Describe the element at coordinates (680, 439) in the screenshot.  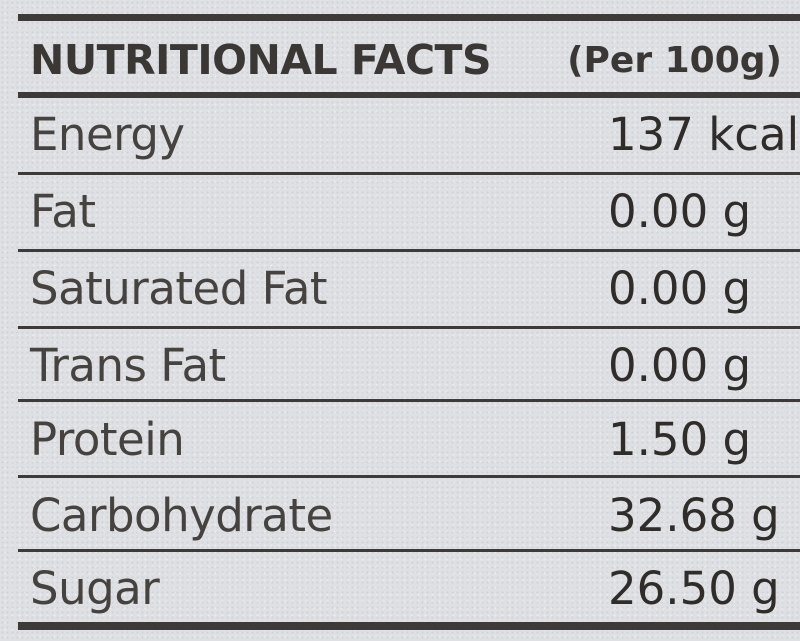
I see `nutrient-value: 1.50 g` at that location.